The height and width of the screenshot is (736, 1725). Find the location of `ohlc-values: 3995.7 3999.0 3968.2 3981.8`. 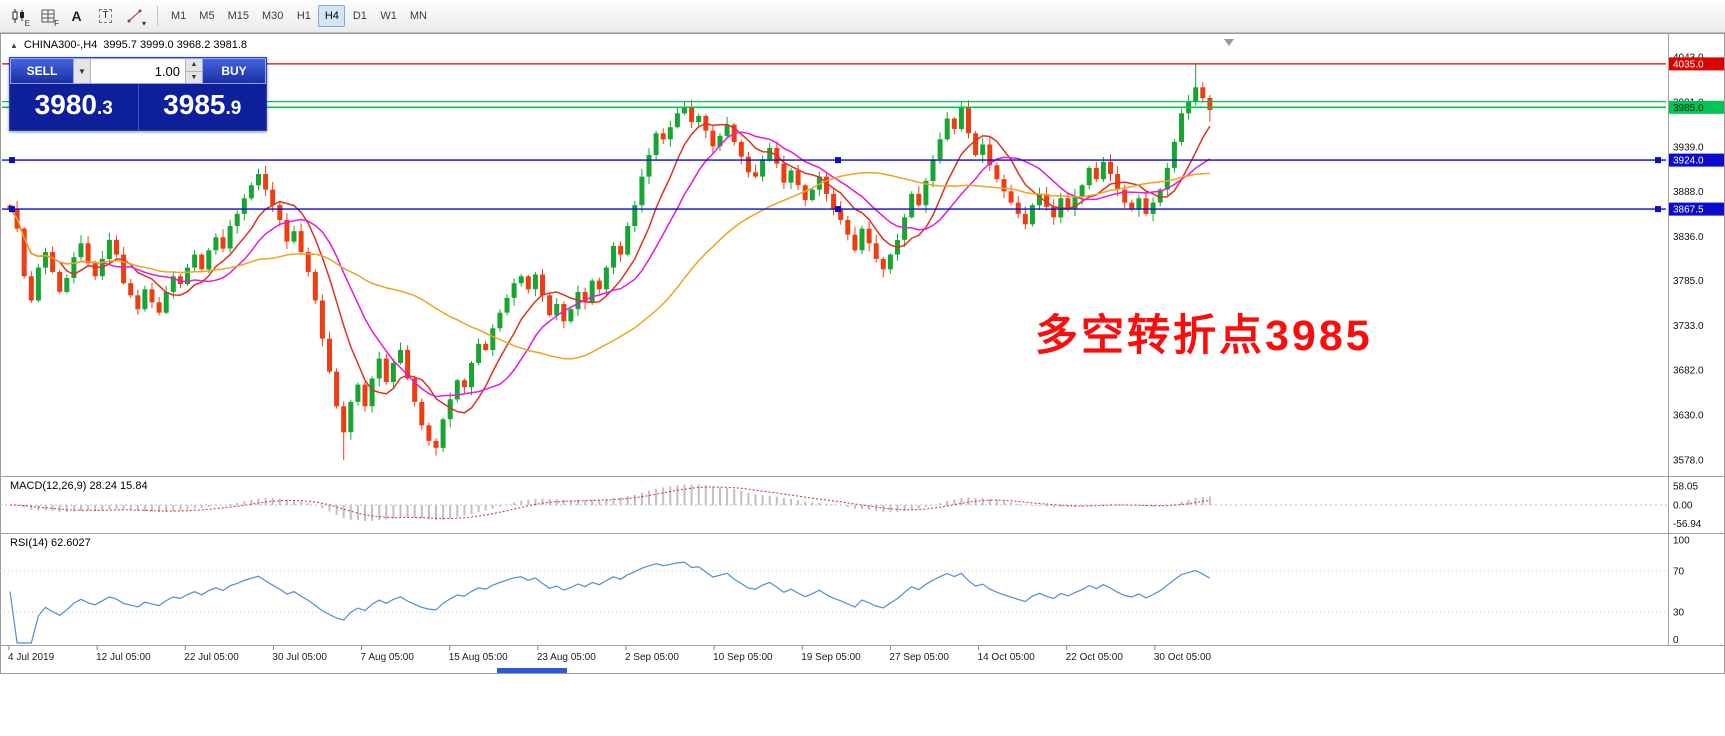

ohlc-values: 3995.7 3999.0 3968.2 3981.8 is located at coordinates (175, 45).